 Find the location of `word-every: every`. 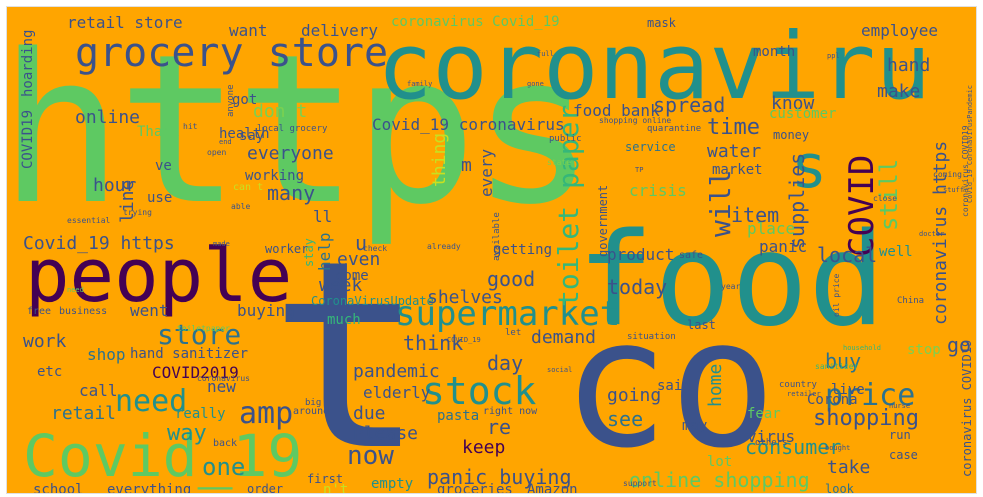

word-every: every is located at coordinates (486, 172).